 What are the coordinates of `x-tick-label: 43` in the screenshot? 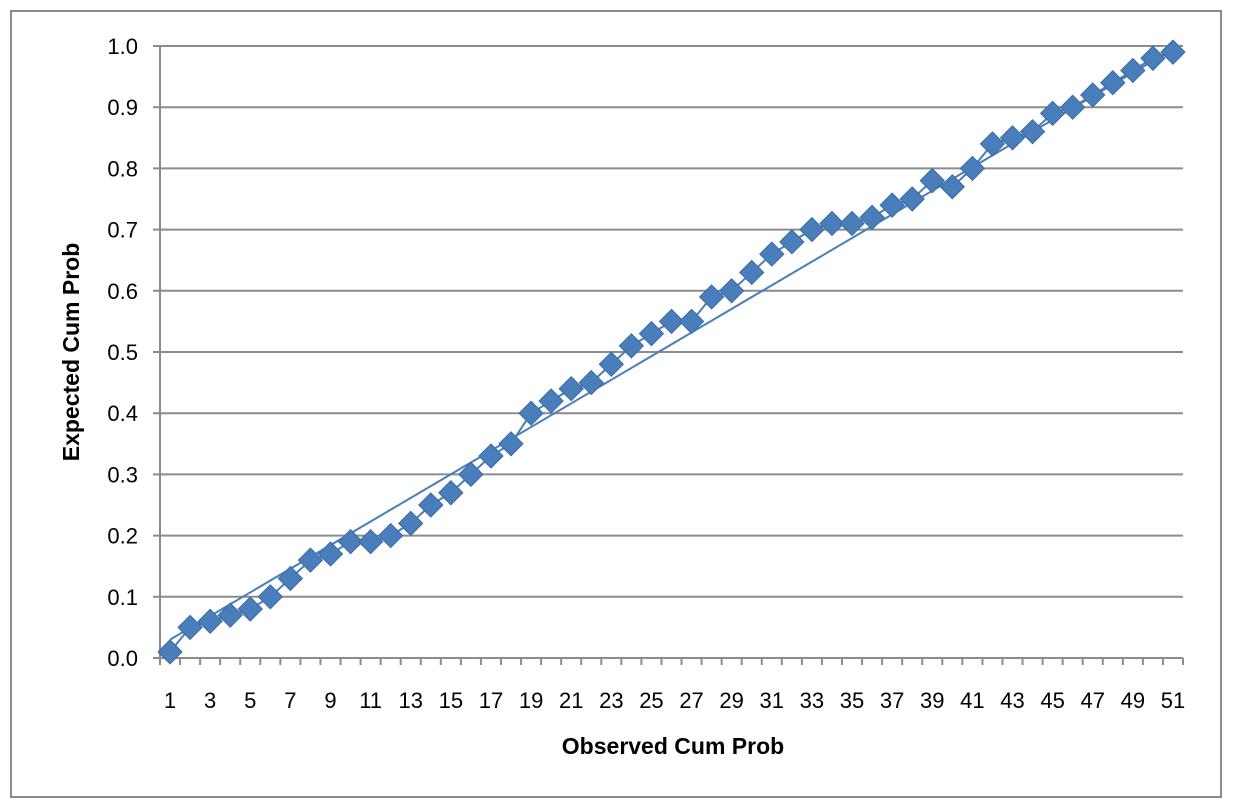 It's located at (1012, 700).